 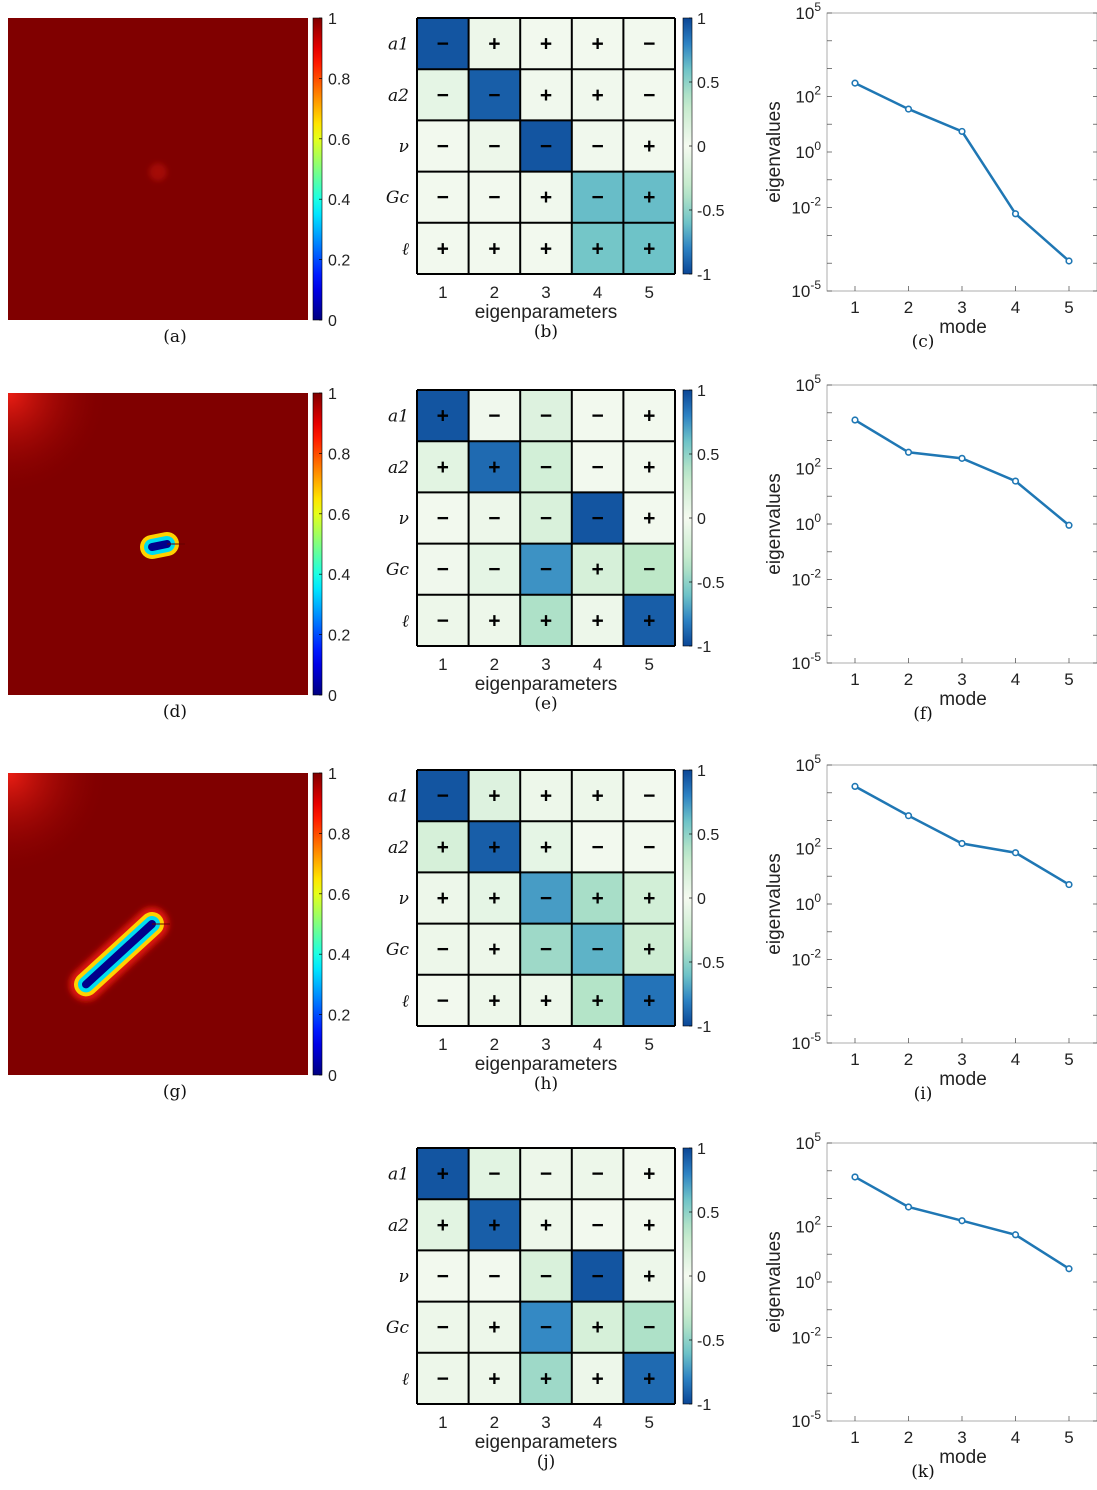 What do you see at coordinates (404, 899) in the screenshot?
I see `y-tick-label: ν` at bounding box center [404, 899].